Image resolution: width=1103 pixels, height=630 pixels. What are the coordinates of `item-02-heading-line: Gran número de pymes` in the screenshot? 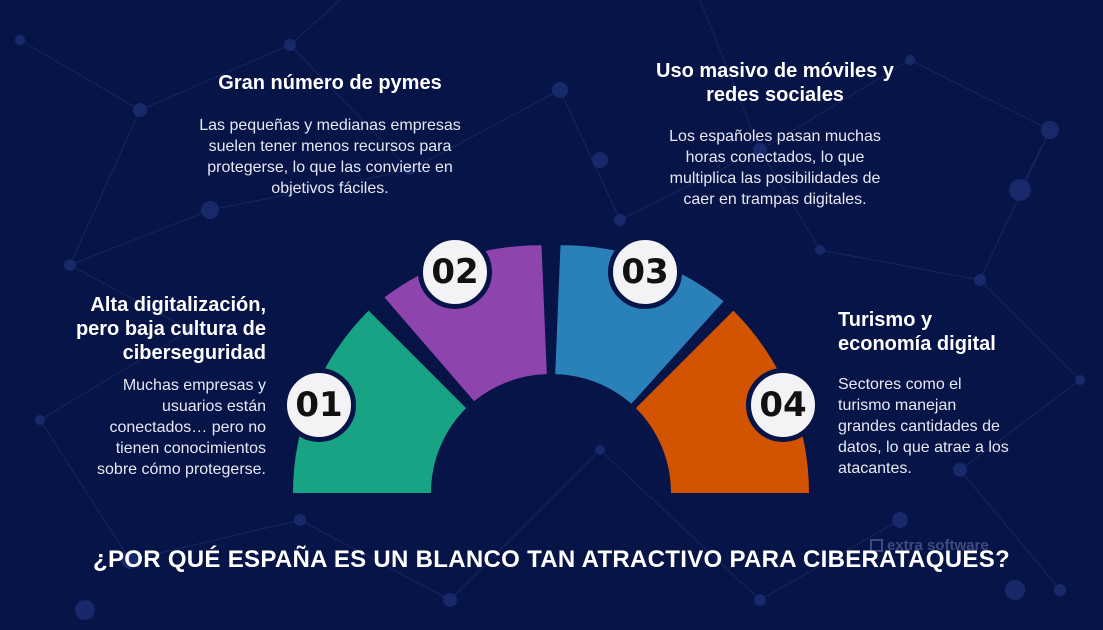 It's located at (330, 83).